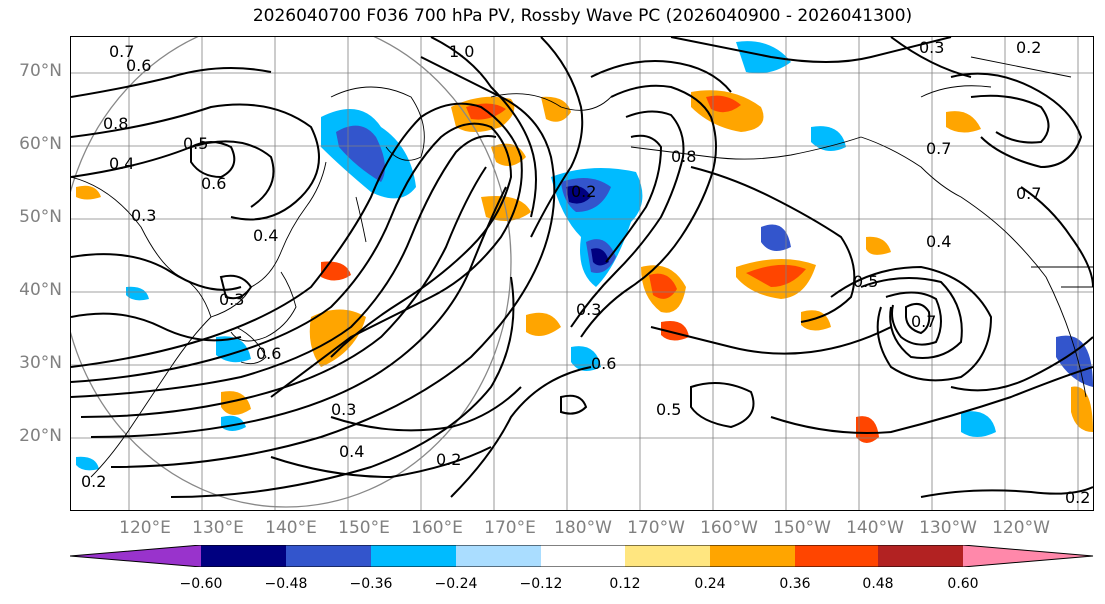 This screenshot has height=604, width=1105. I want to click on lon-label: 150°W, so click(802, 528).